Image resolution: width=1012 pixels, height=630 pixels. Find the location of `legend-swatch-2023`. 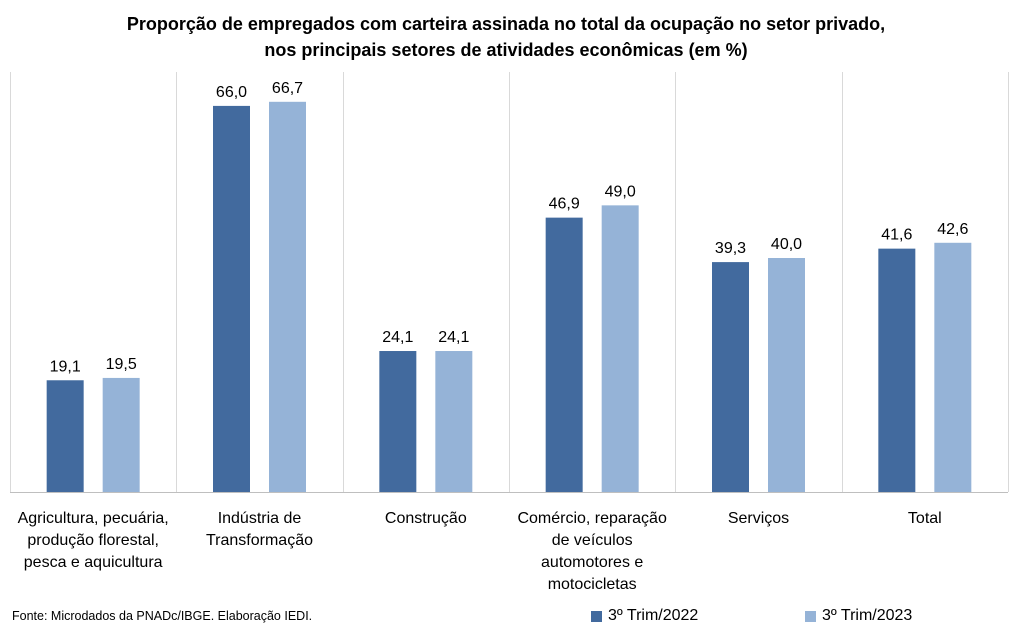

legend-swatch-2023 is located at coordinates (810, 616).